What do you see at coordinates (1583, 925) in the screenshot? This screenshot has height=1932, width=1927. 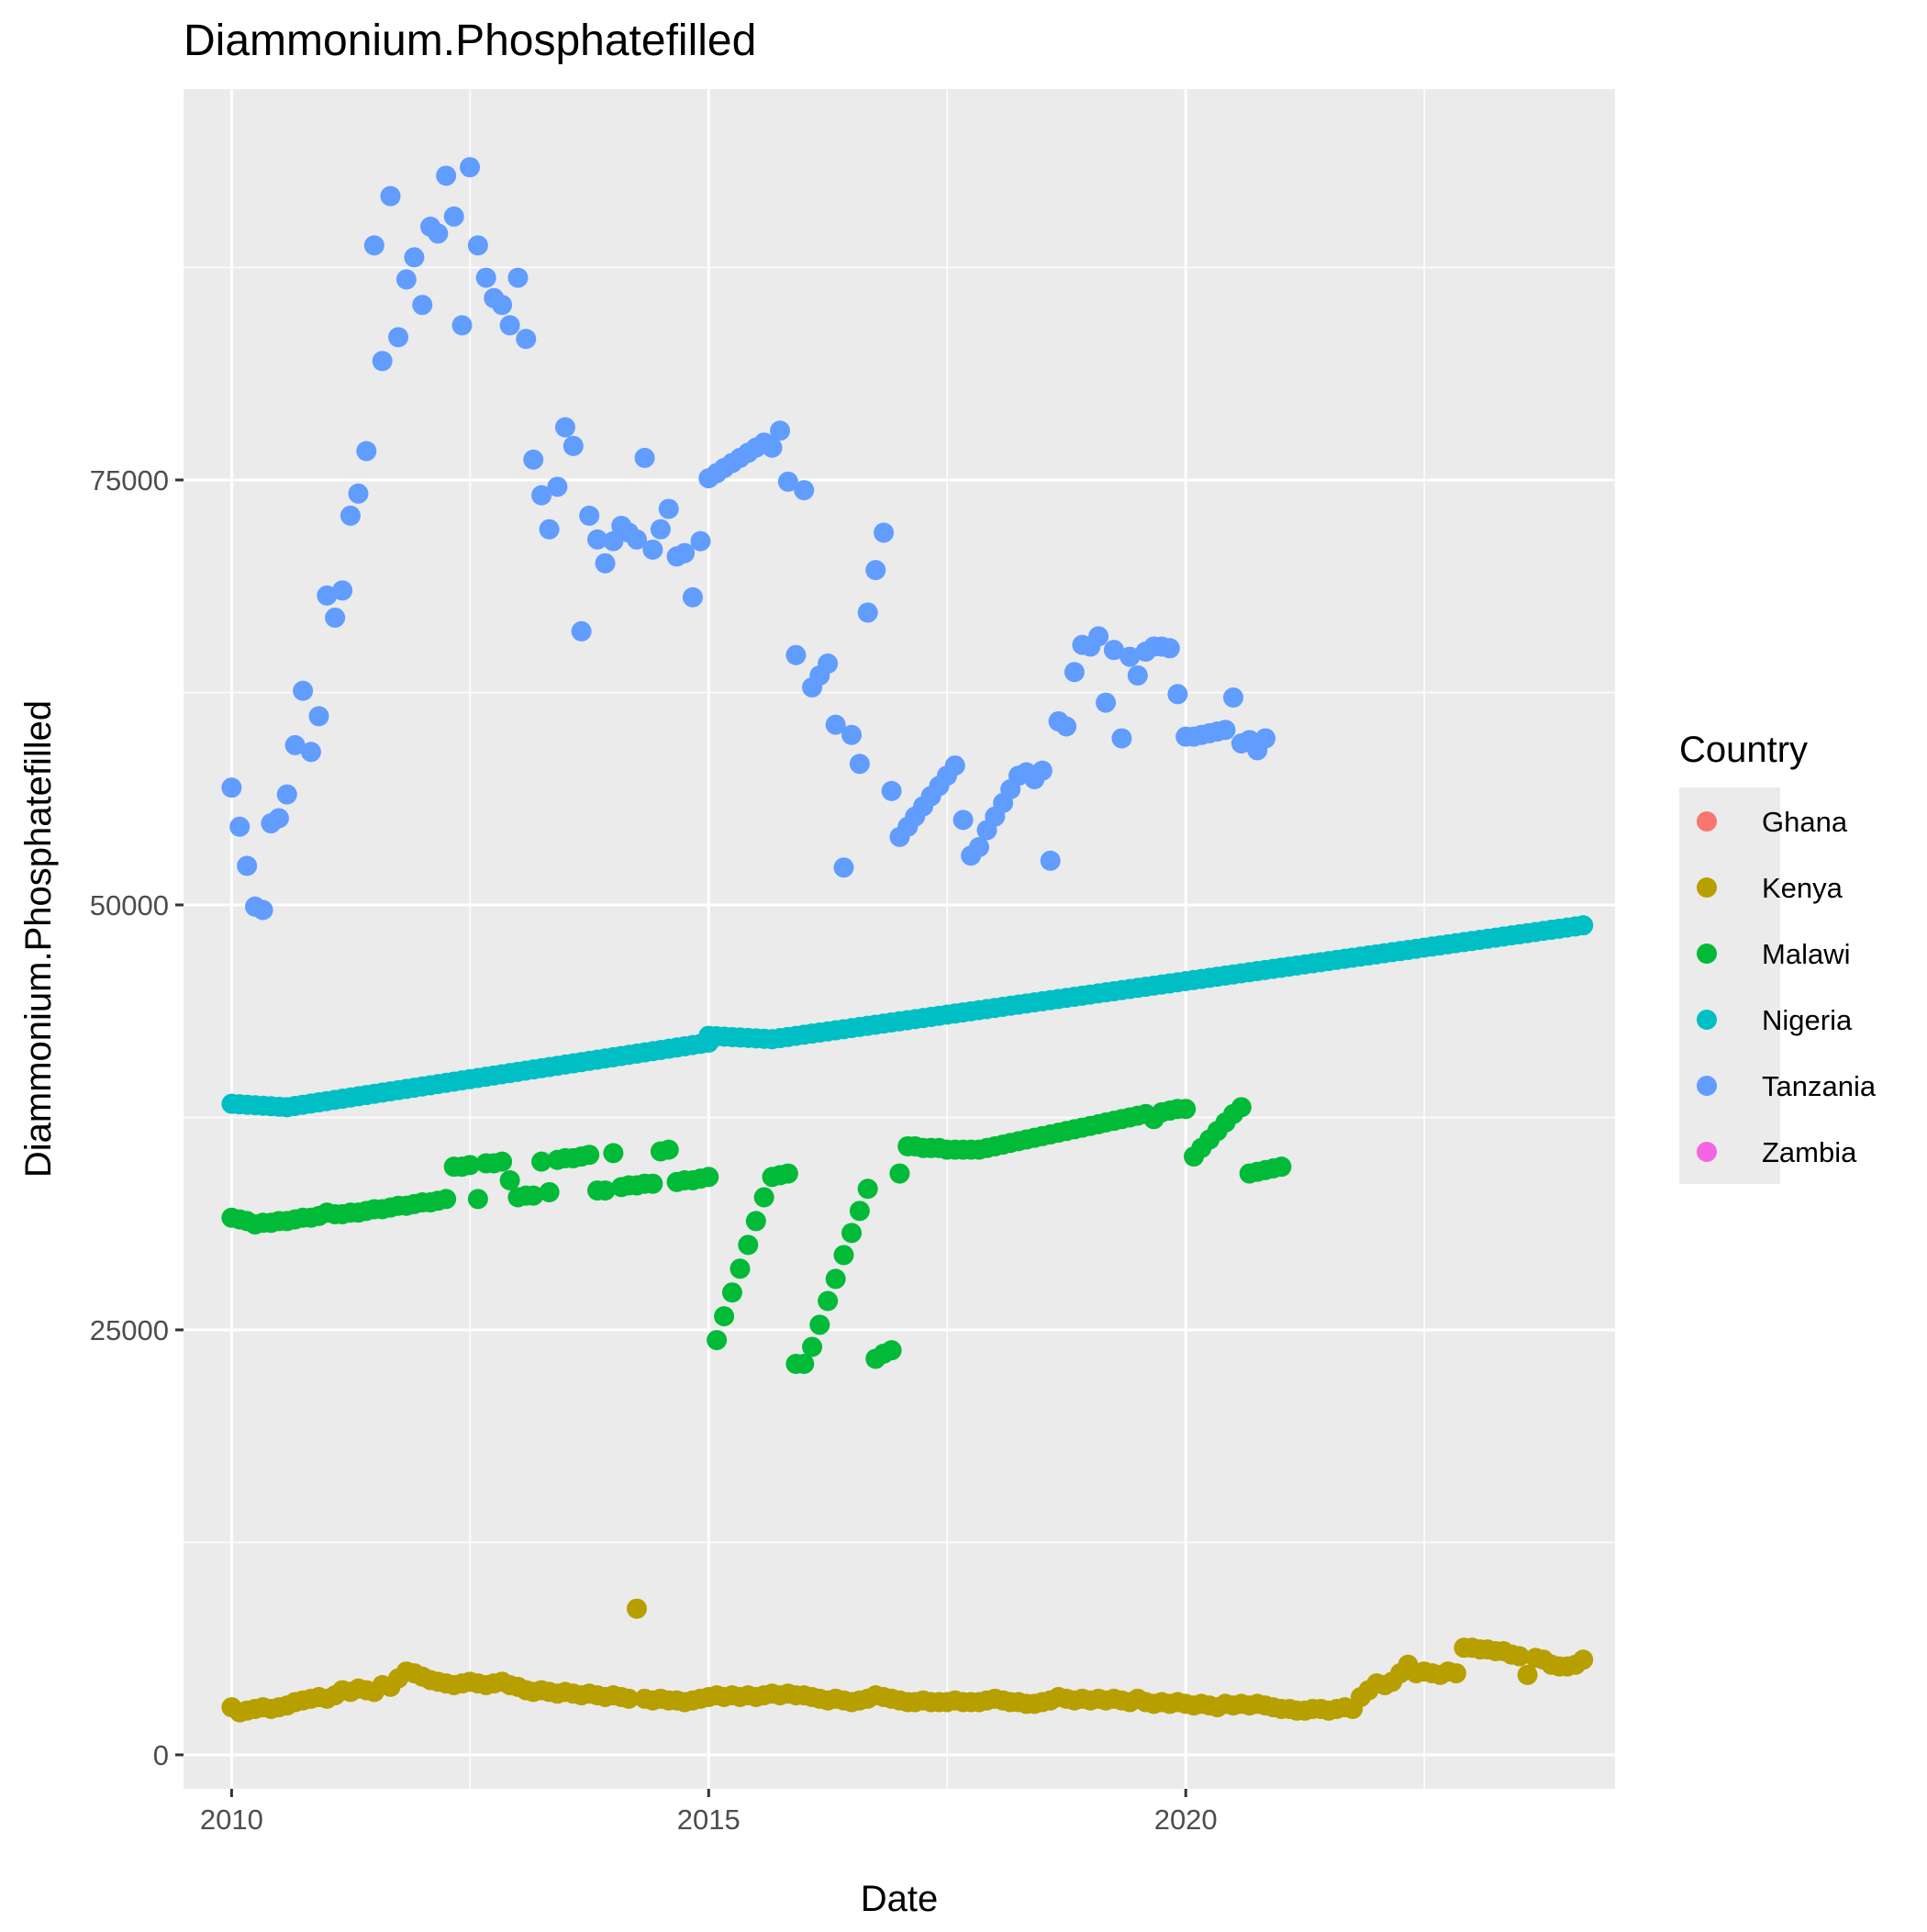 I see `data-point-nigeria` at bounding box center [1583, 925].